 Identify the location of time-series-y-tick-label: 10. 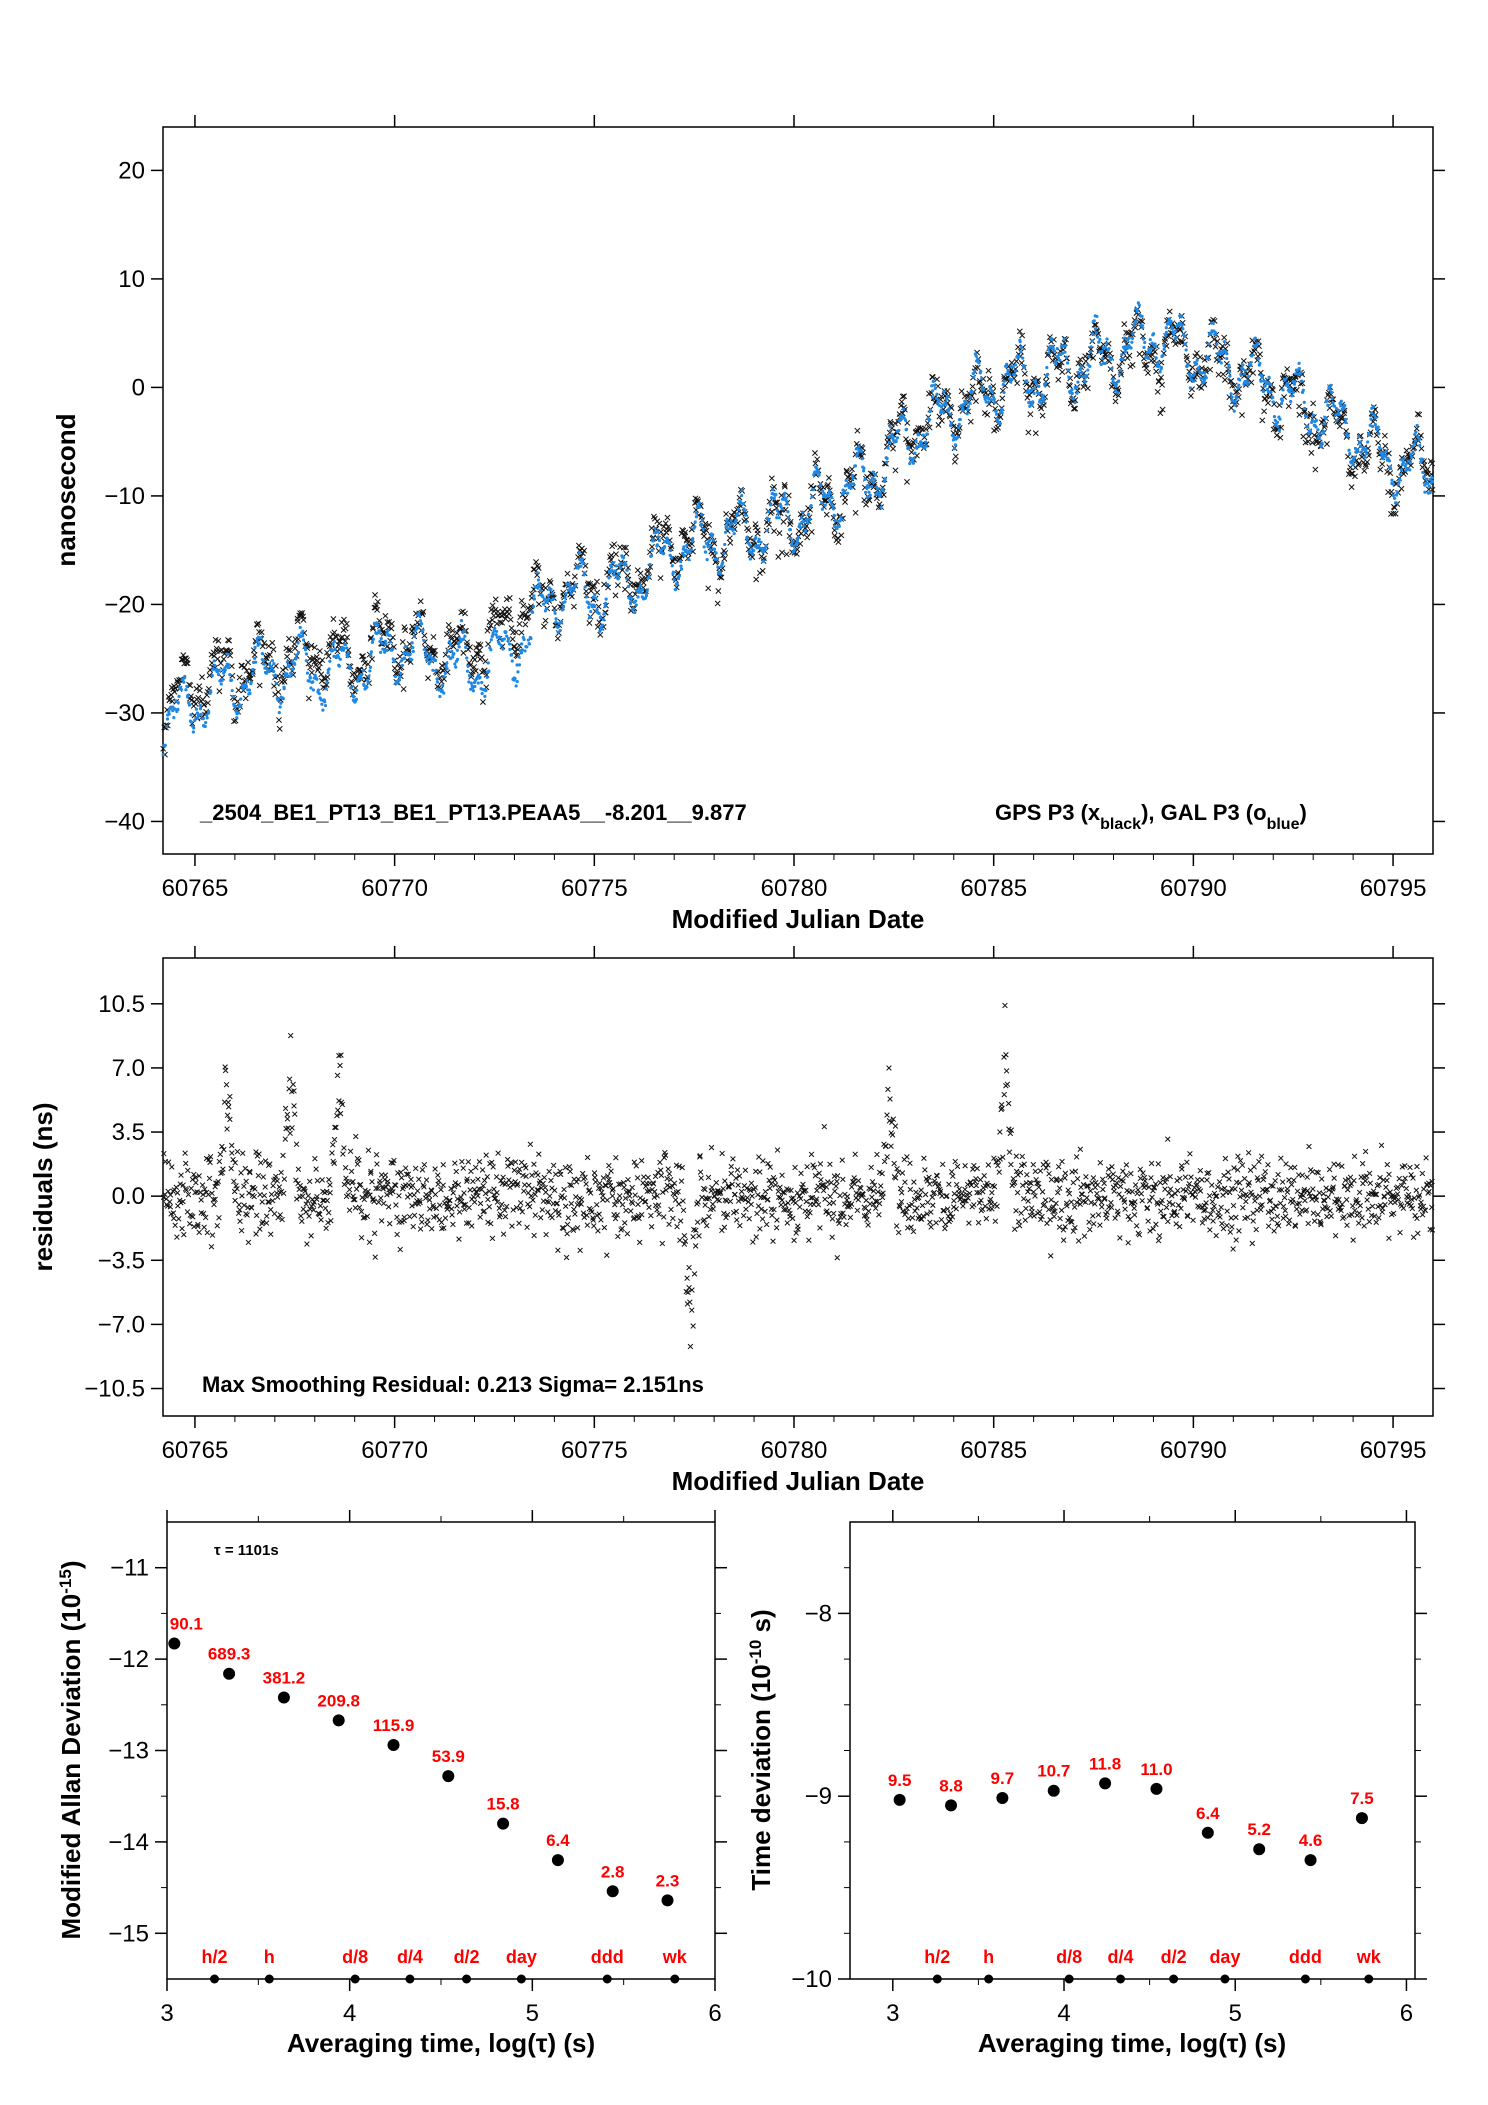
(131, 279).